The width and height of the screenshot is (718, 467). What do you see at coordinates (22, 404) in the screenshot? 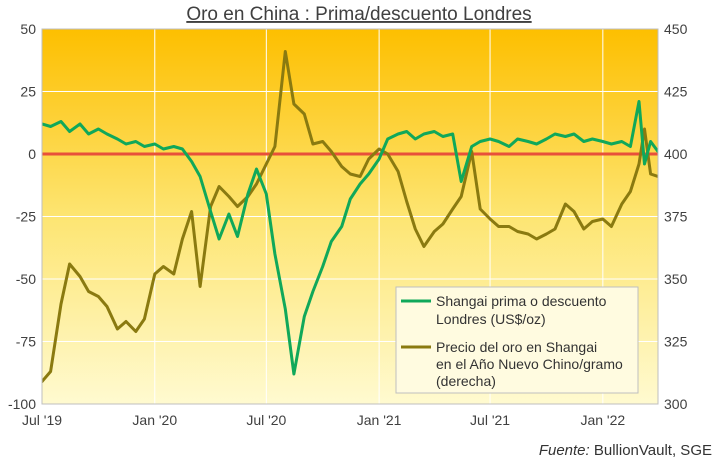
I see `y-left-tick-label: -100` at bounding box center [22, 404].